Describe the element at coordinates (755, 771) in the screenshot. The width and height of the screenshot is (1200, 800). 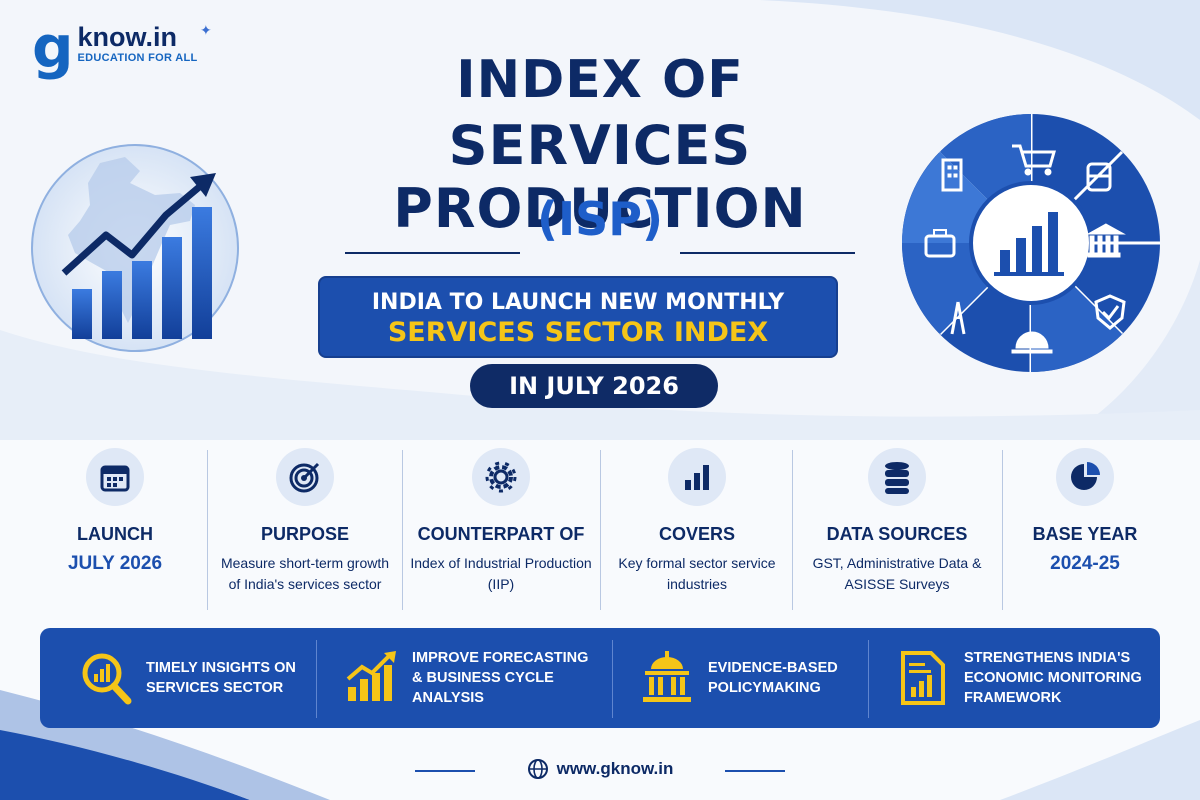
I see `footer-rule-right` at that location.